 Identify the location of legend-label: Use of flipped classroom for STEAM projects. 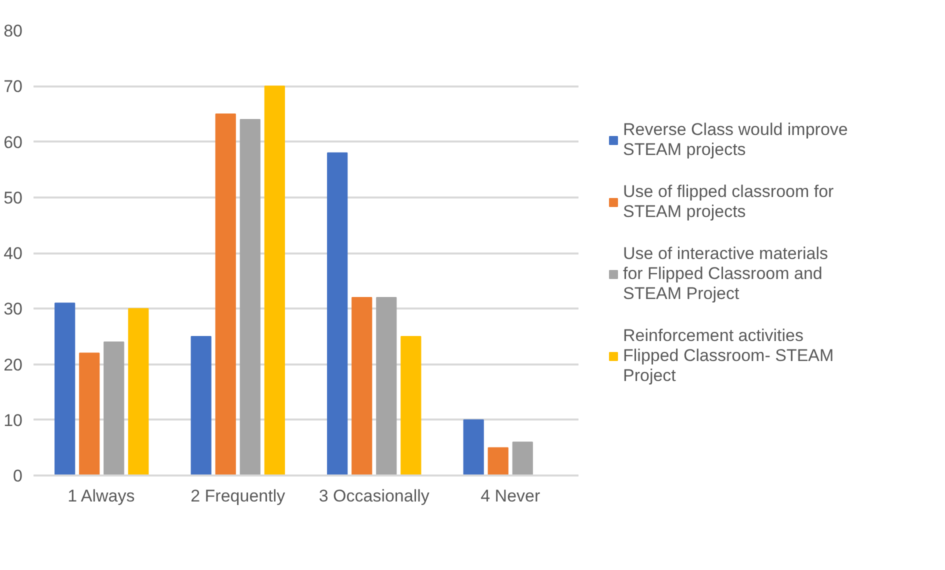
(728, 202).